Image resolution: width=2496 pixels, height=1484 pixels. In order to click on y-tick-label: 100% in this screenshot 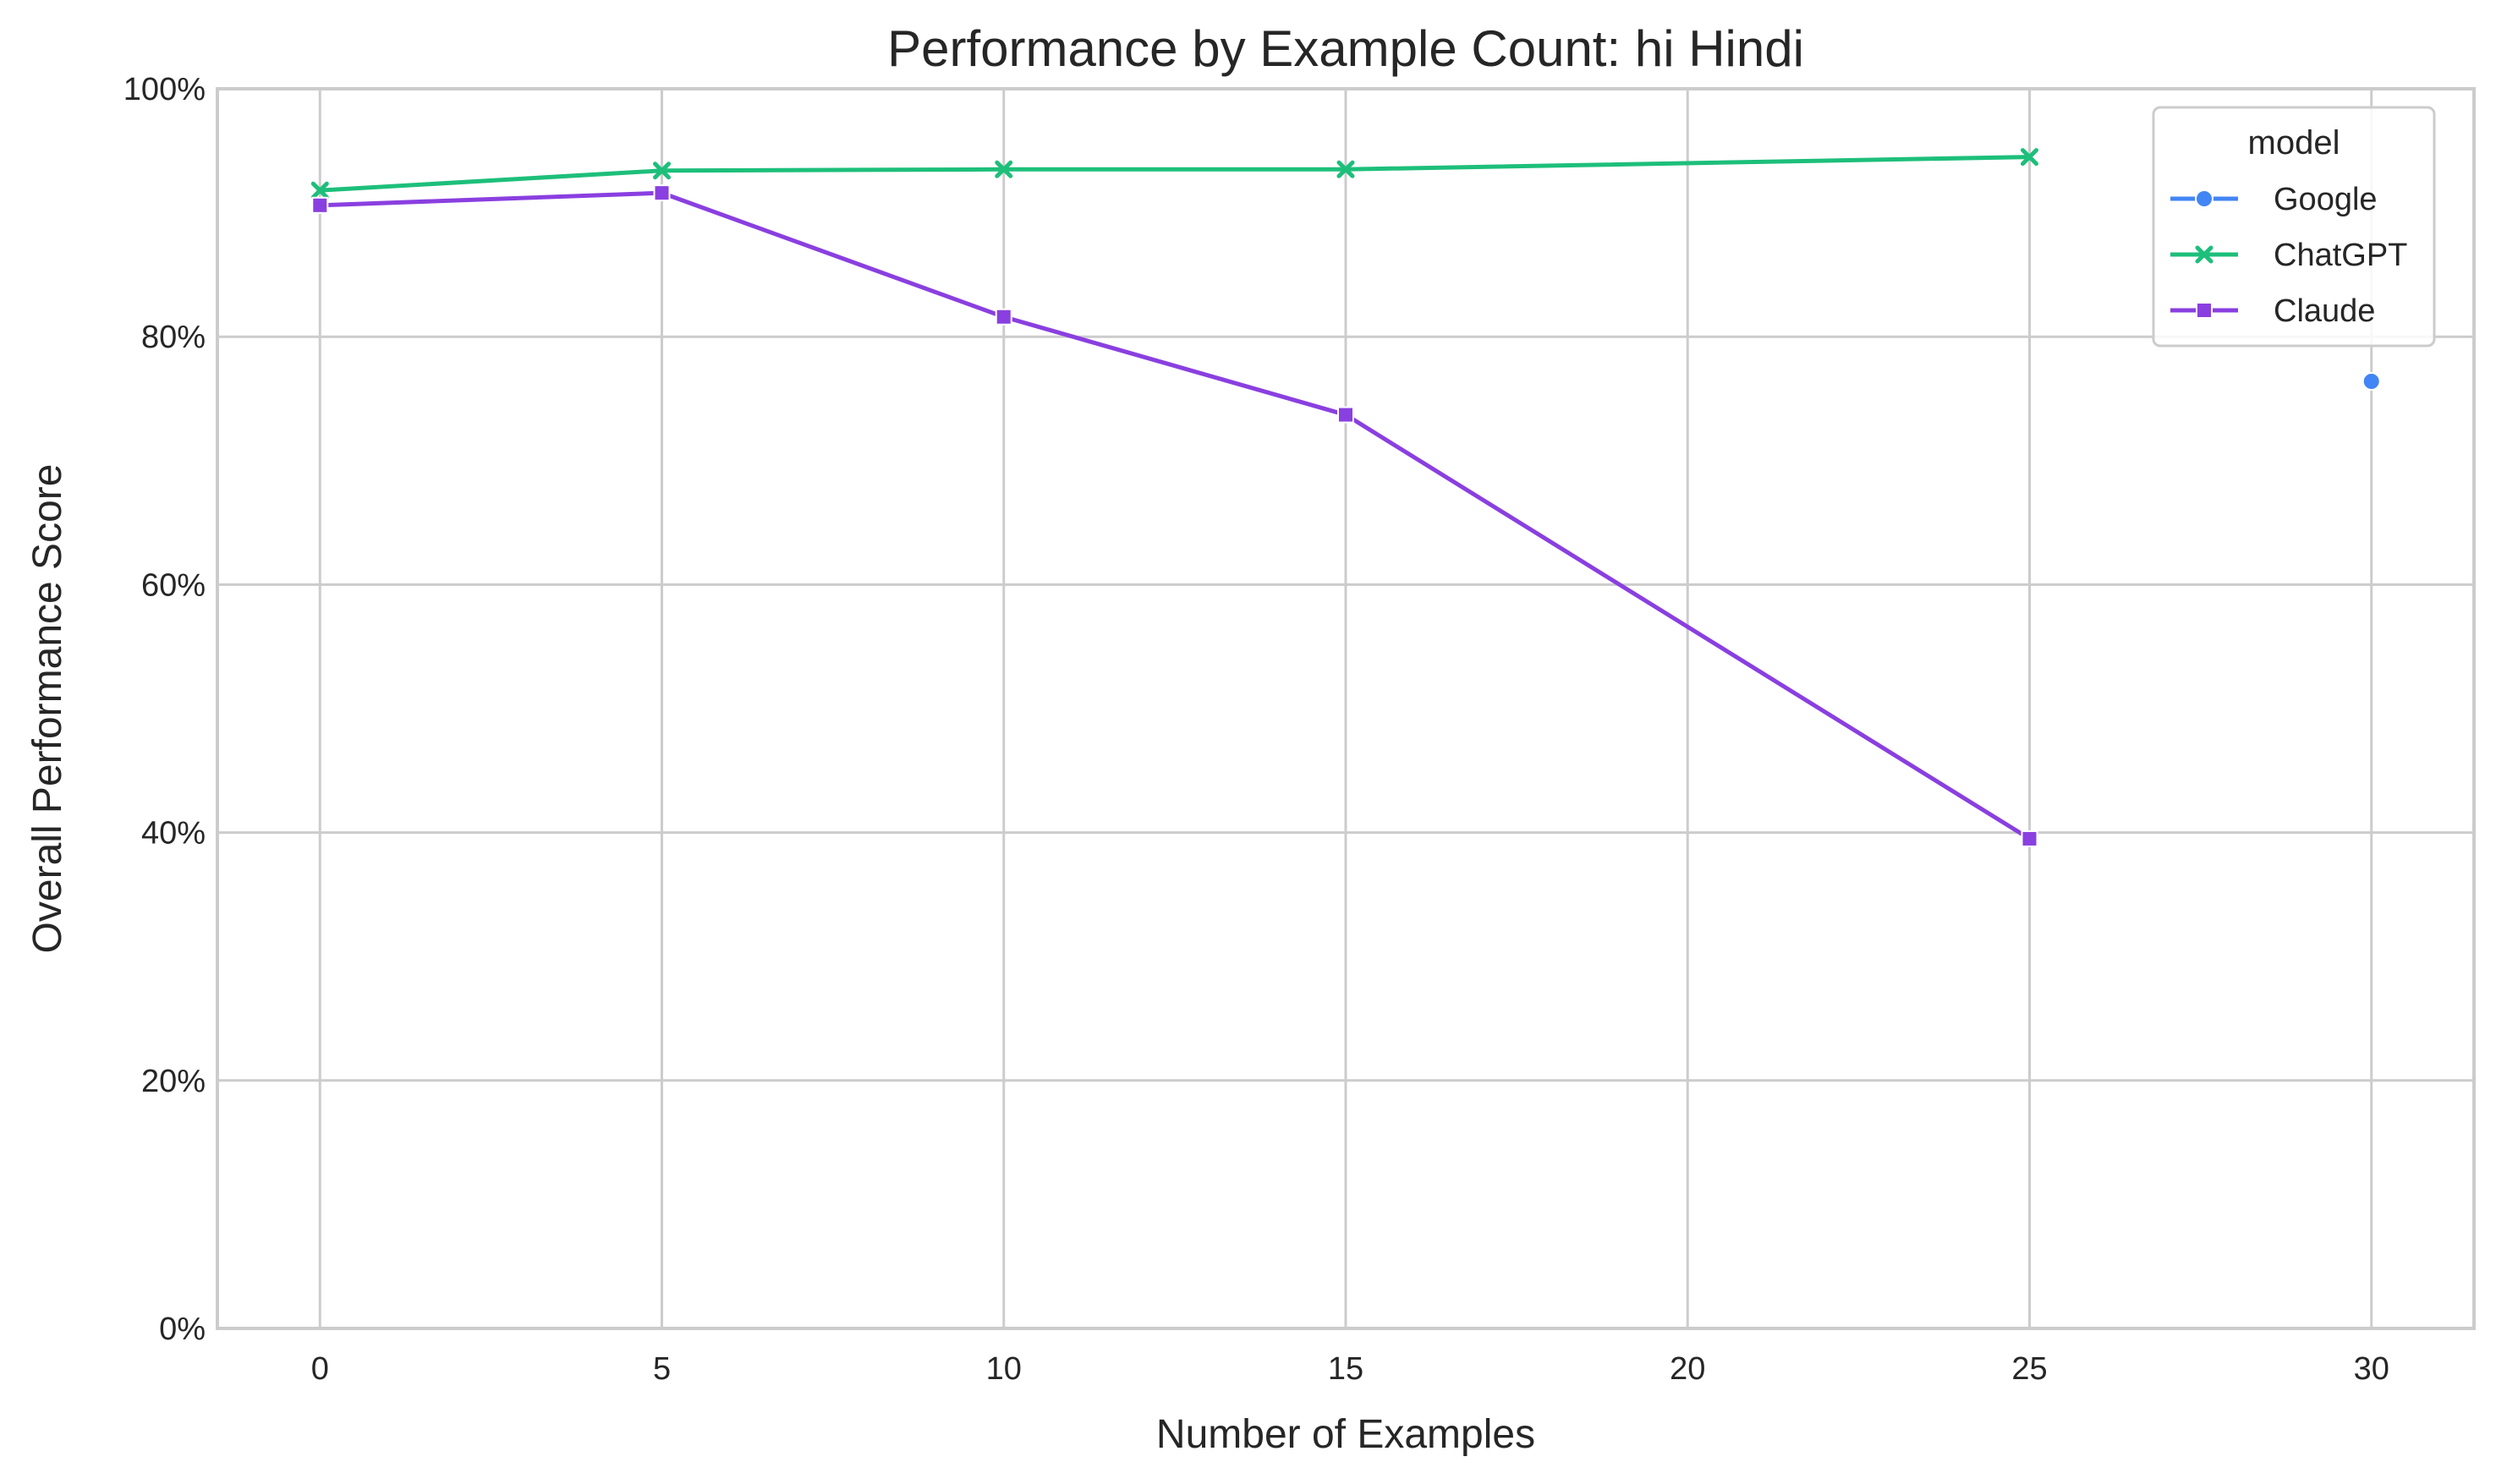, I will do `click(165, 89)`.